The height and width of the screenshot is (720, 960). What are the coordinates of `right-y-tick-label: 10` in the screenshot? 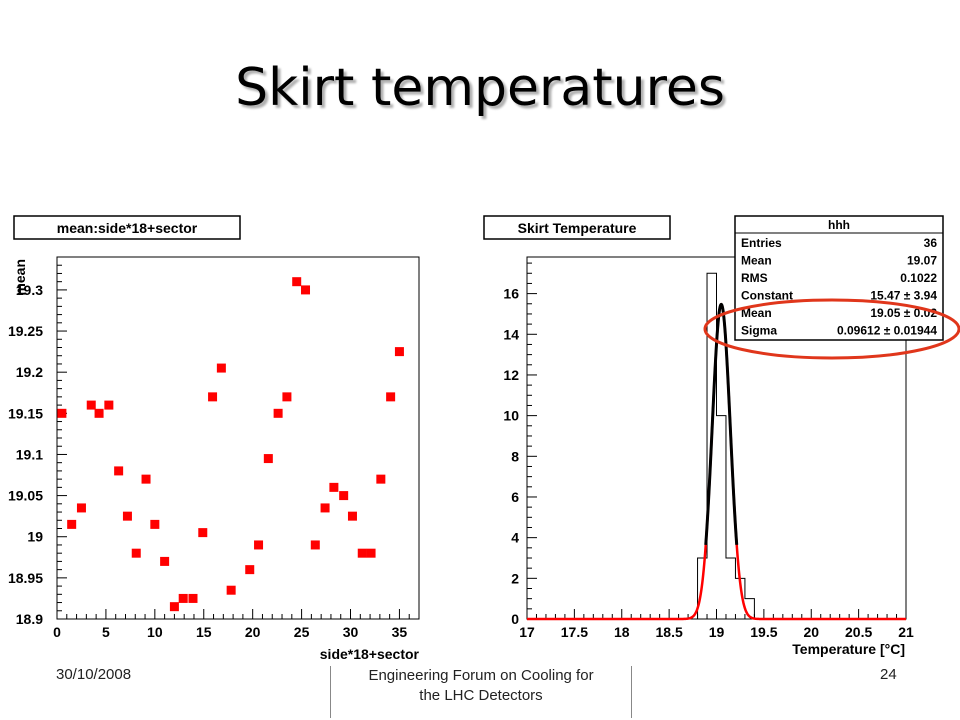 It's located at (511, 416).